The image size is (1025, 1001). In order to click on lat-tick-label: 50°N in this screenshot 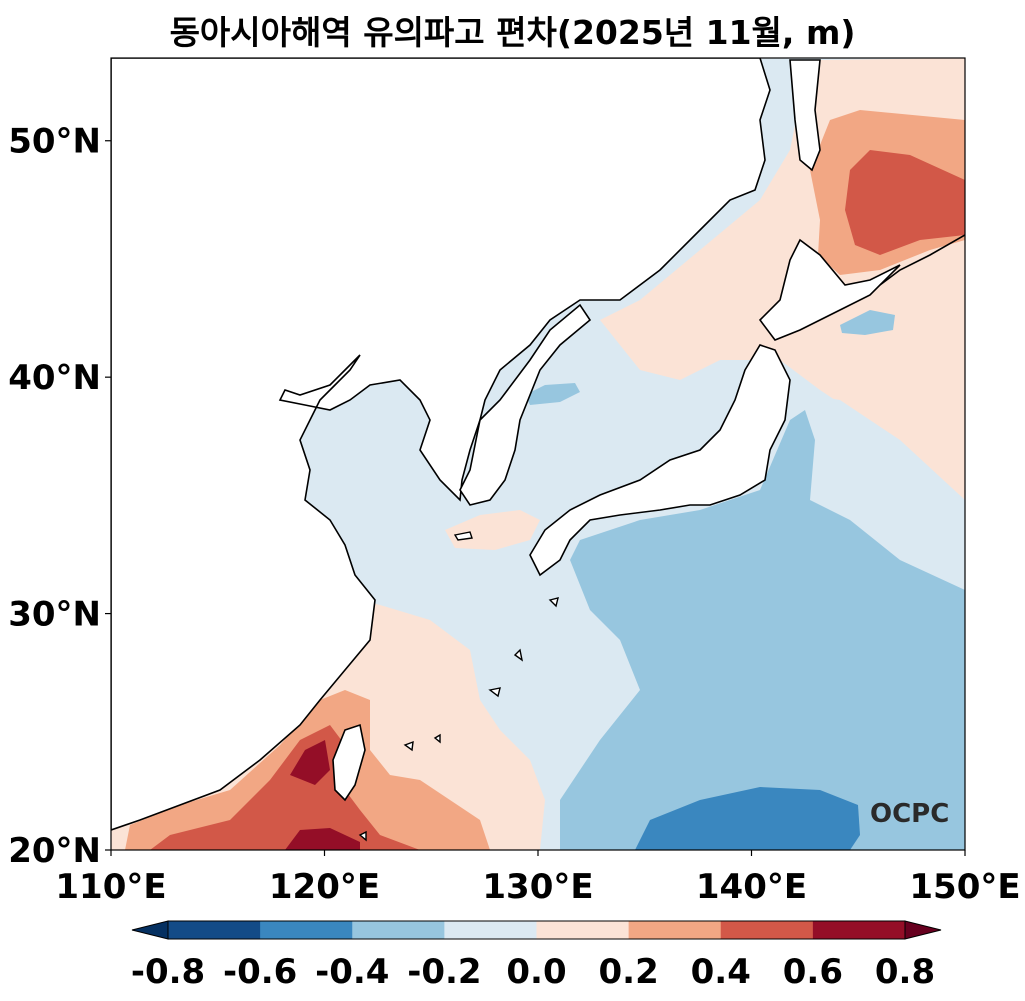, I will do `click(54, 142)`.